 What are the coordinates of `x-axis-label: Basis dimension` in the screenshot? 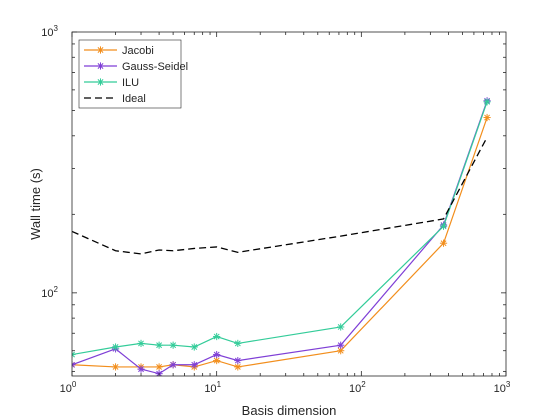 It's located at (289, 410).